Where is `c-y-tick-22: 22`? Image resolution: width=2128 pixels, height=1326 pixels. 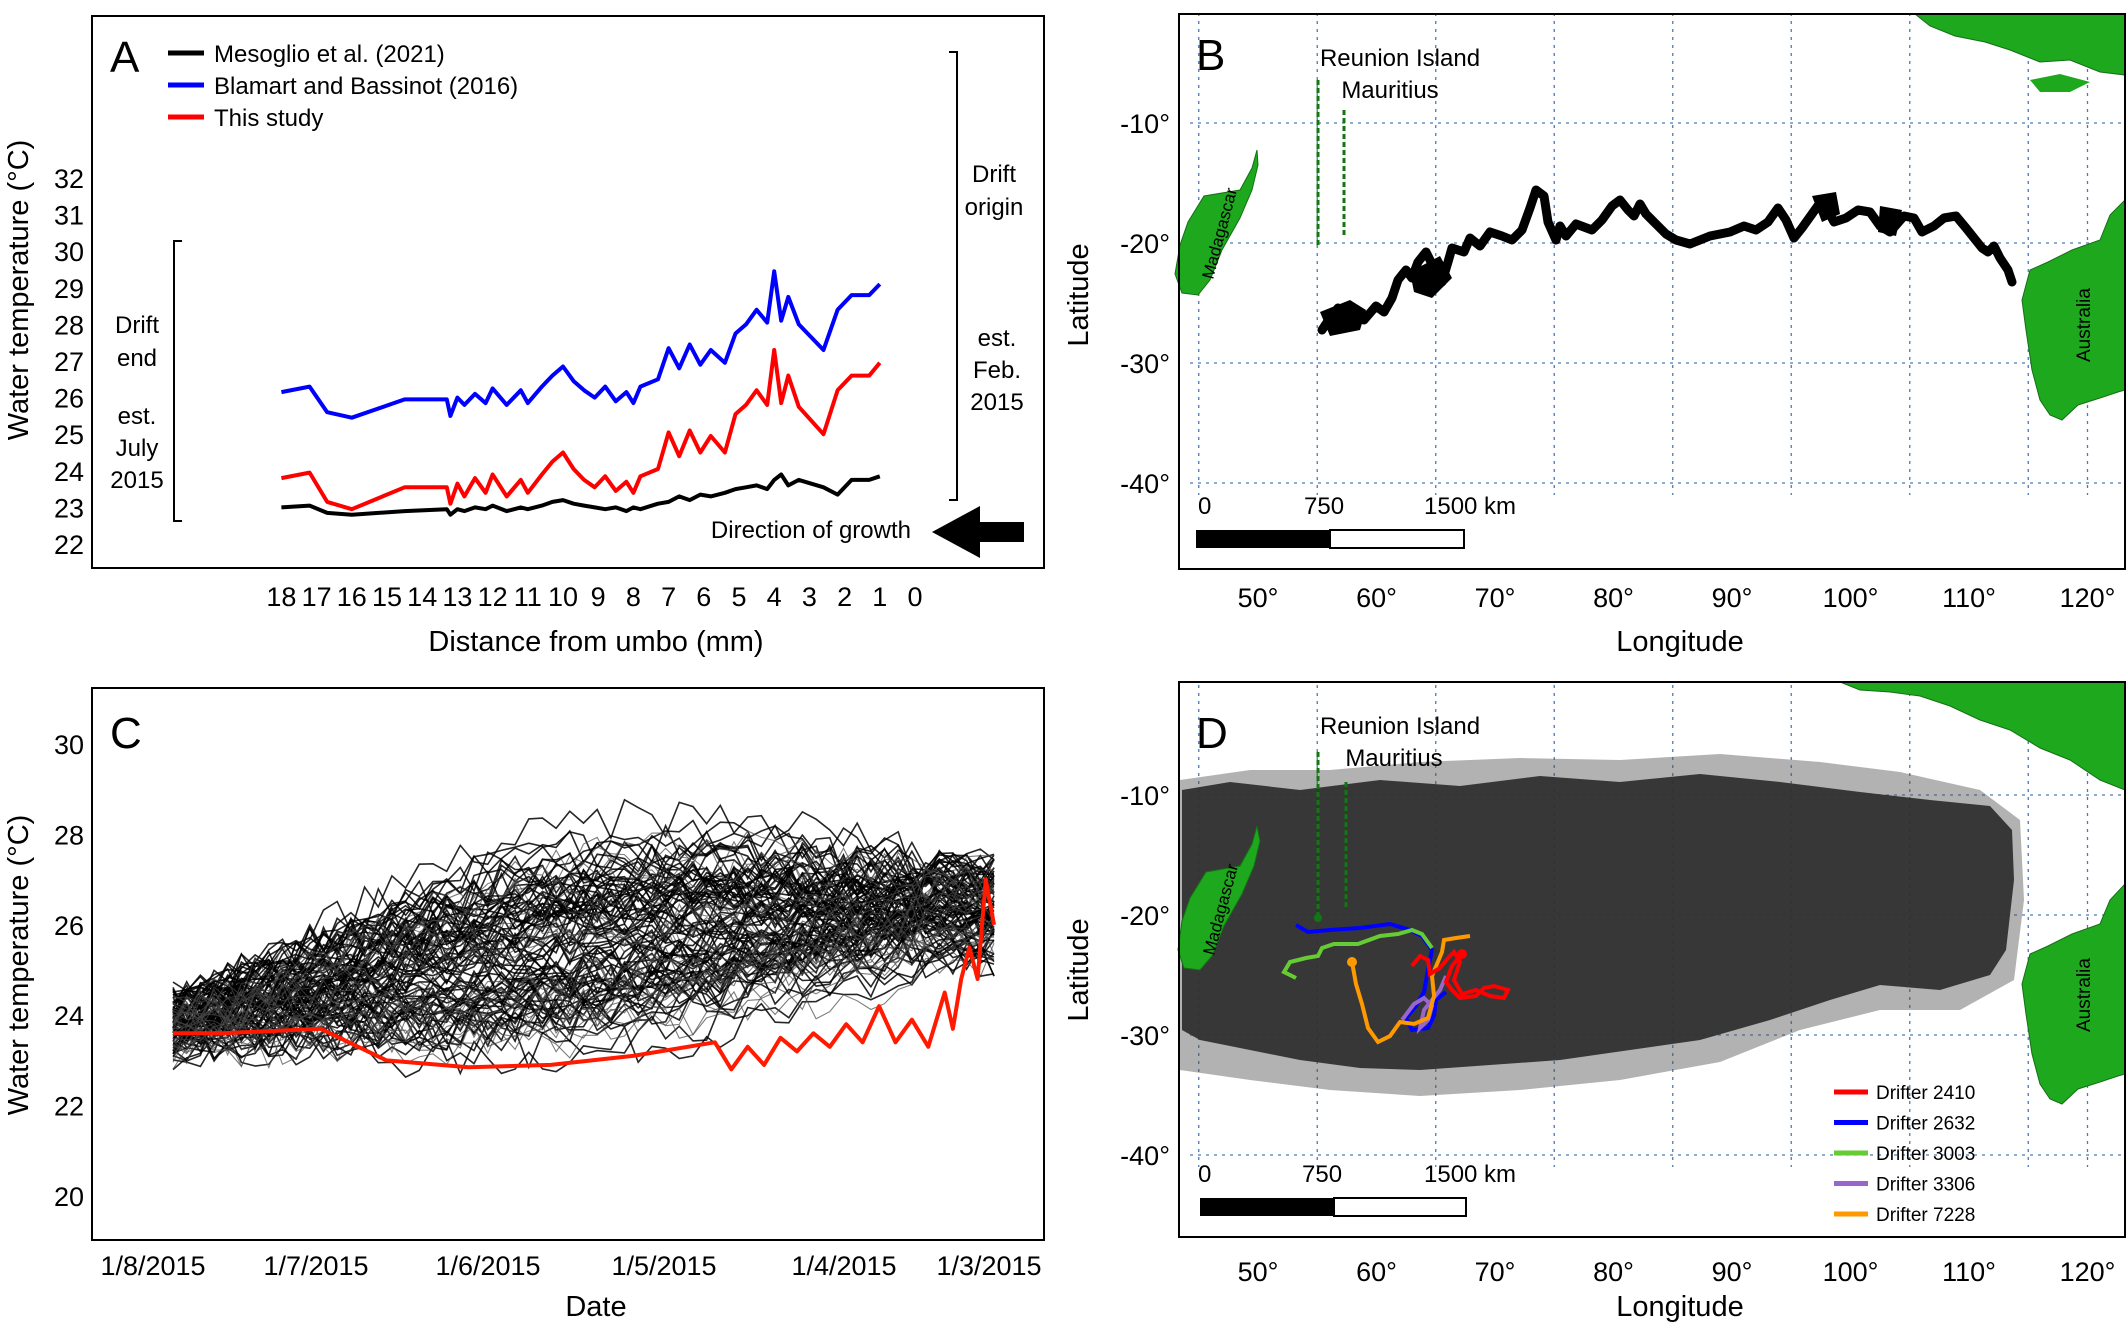 c-y-tick-22: 22 is located at coordinates (69, 1107).